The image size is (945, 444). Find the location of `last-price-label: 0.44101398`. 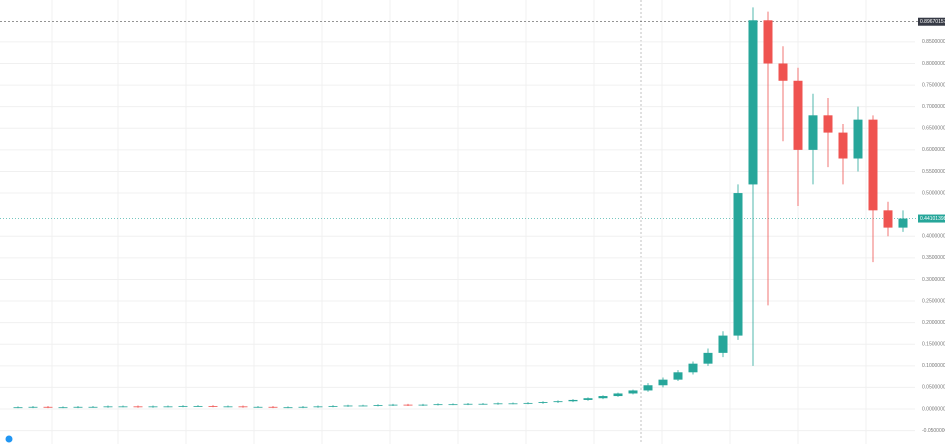

last-price-label: 0.44101398 is located at coordinates (932, 219).